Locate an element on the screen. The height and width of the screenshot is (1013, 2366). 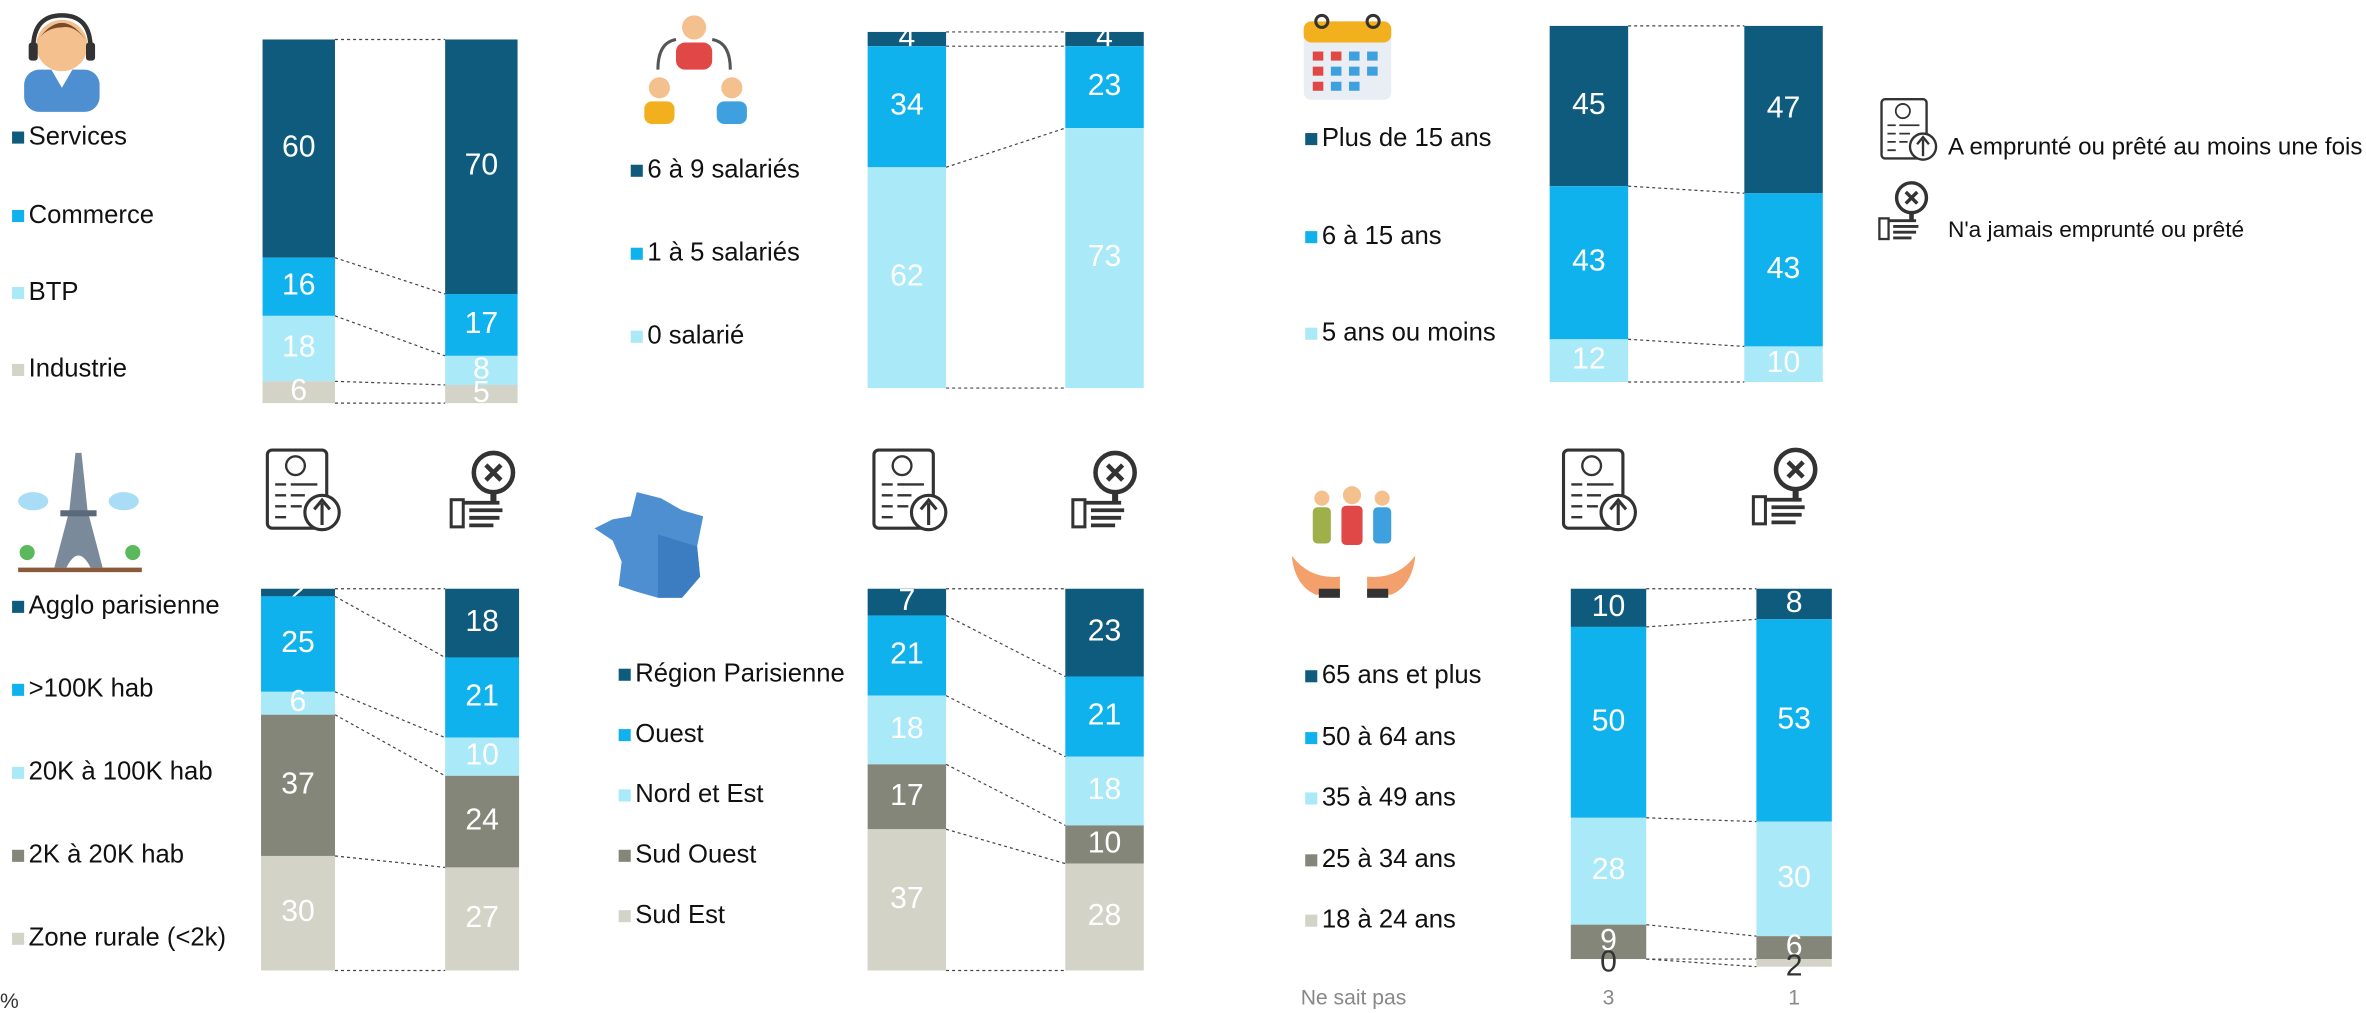
value-label: 62 is located at coordinates (907, 276).